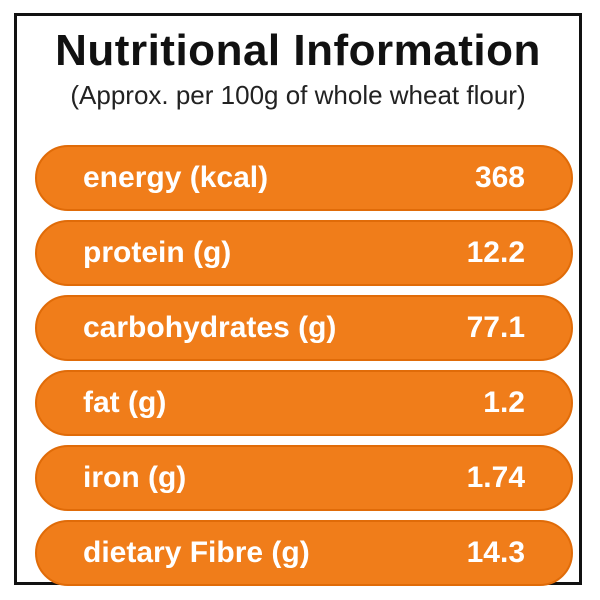 This screenshot has height=600, width=600. Describe the element at coordinates (125, 402) in the screenshot. I see `nutrient-label: fat (g)` at that location.